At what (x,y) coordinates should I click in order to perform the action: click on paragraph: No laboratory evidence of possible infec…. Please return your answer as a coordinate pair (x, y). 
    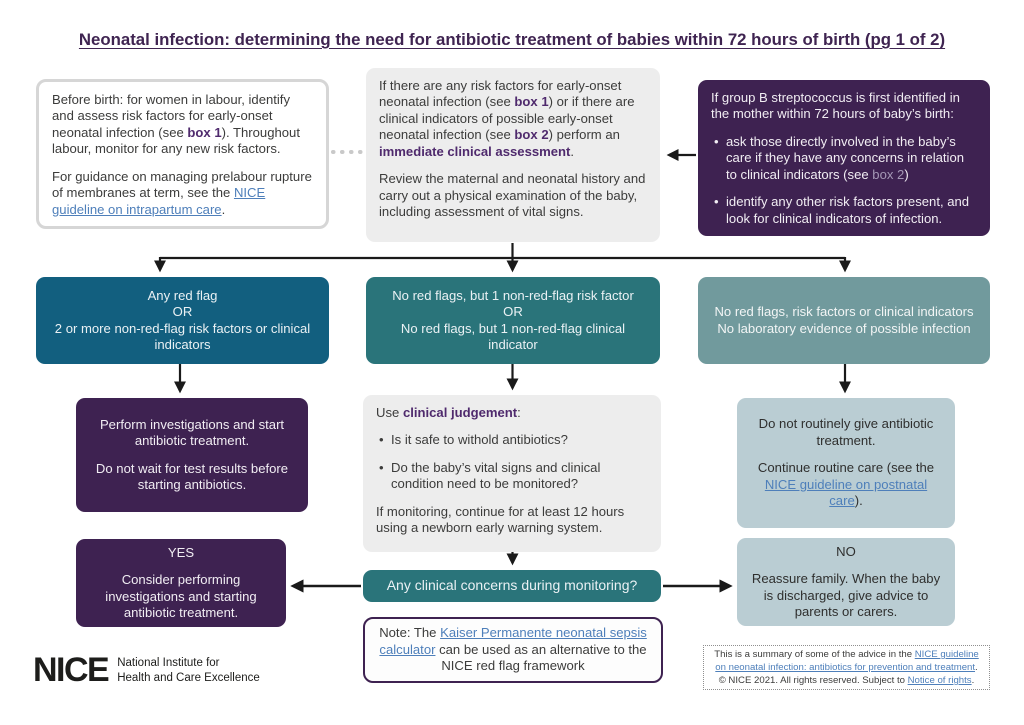
    Looking at the image, I should click on (844, 329).